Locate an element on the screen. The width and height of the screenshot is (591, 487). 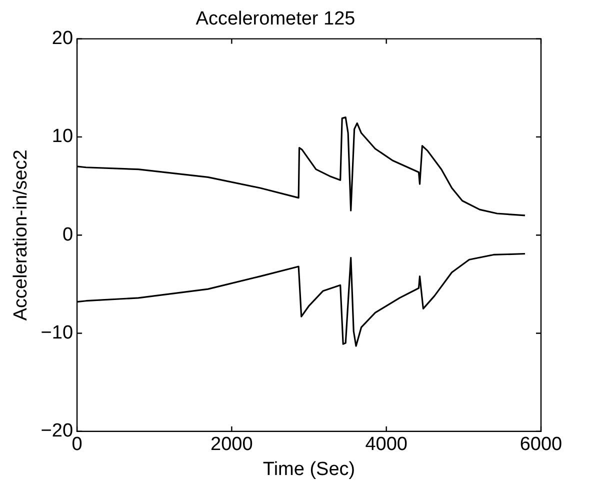
y-tick-label: 20 is located at coordinates (63, 39).